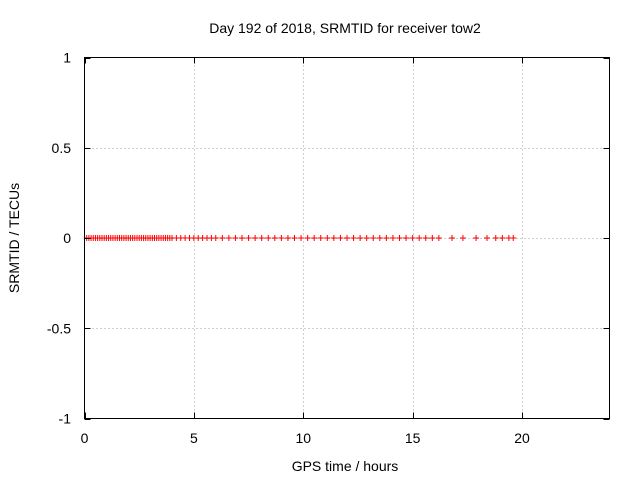 This screenshot has width=640, height=480. Describe the element at coordinates (67, 58) in the screenshot. I see `y-tick-label: 1` at that location.